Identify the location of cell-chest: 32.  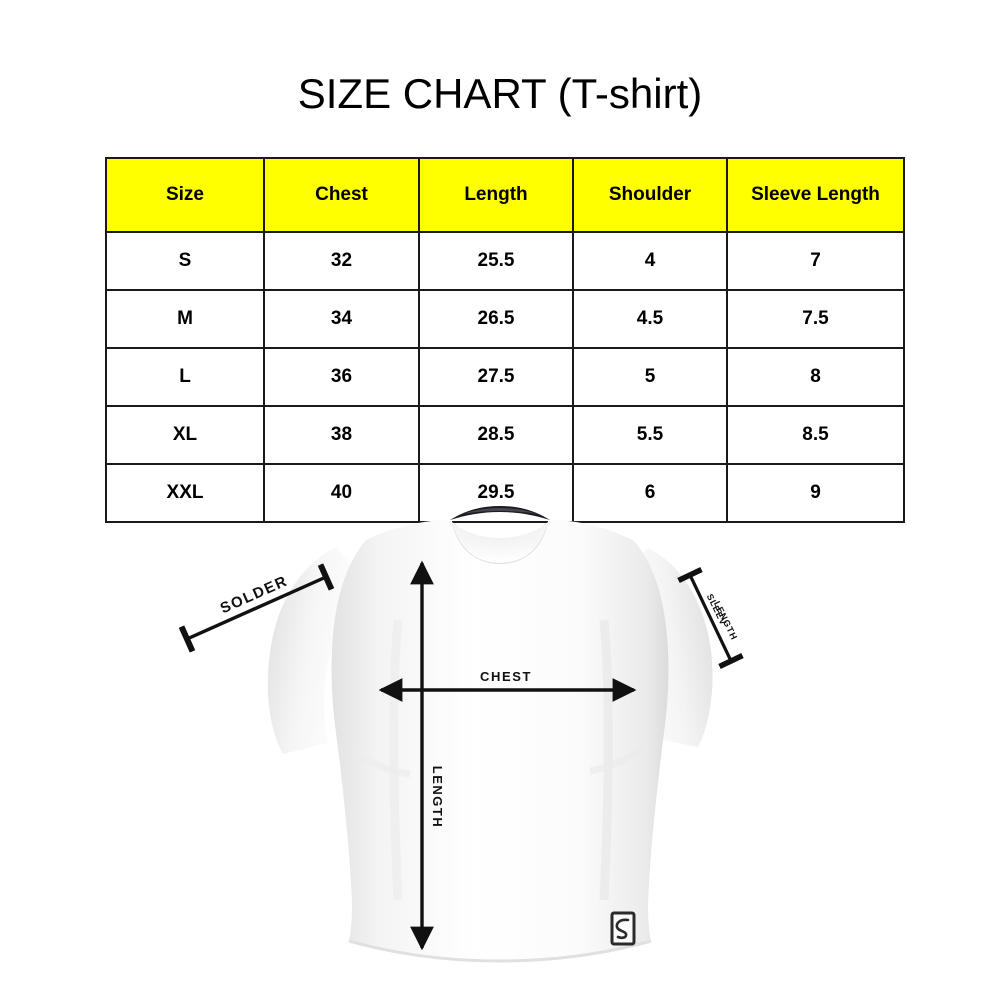
(341, 261).